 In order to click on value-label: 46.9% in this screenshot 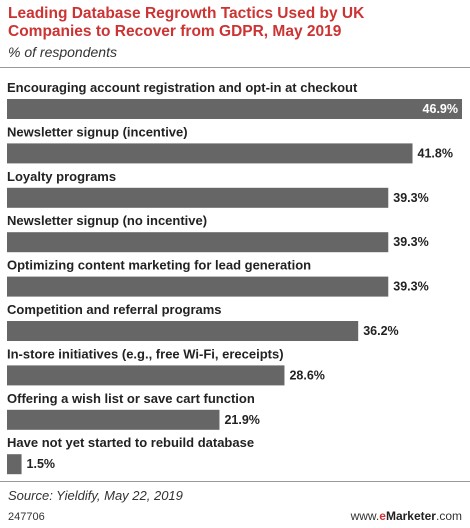, I will do `click(440, 109)`.